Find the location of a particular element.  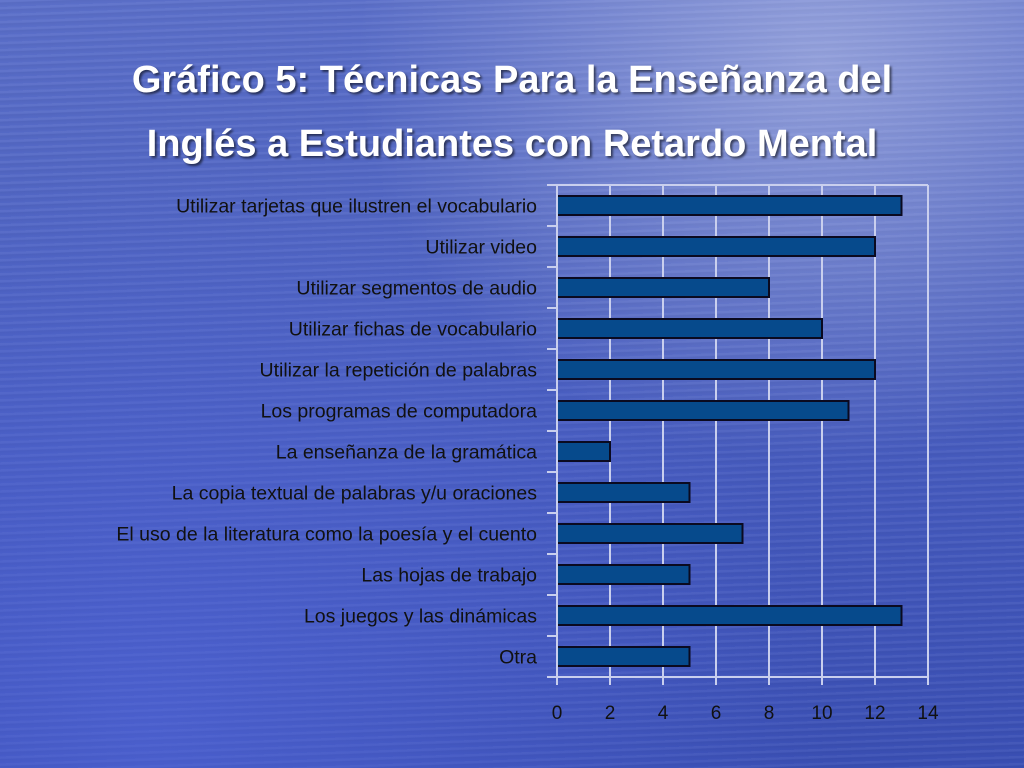

x-tick-label: 8 is located at coordinates (769, 713).